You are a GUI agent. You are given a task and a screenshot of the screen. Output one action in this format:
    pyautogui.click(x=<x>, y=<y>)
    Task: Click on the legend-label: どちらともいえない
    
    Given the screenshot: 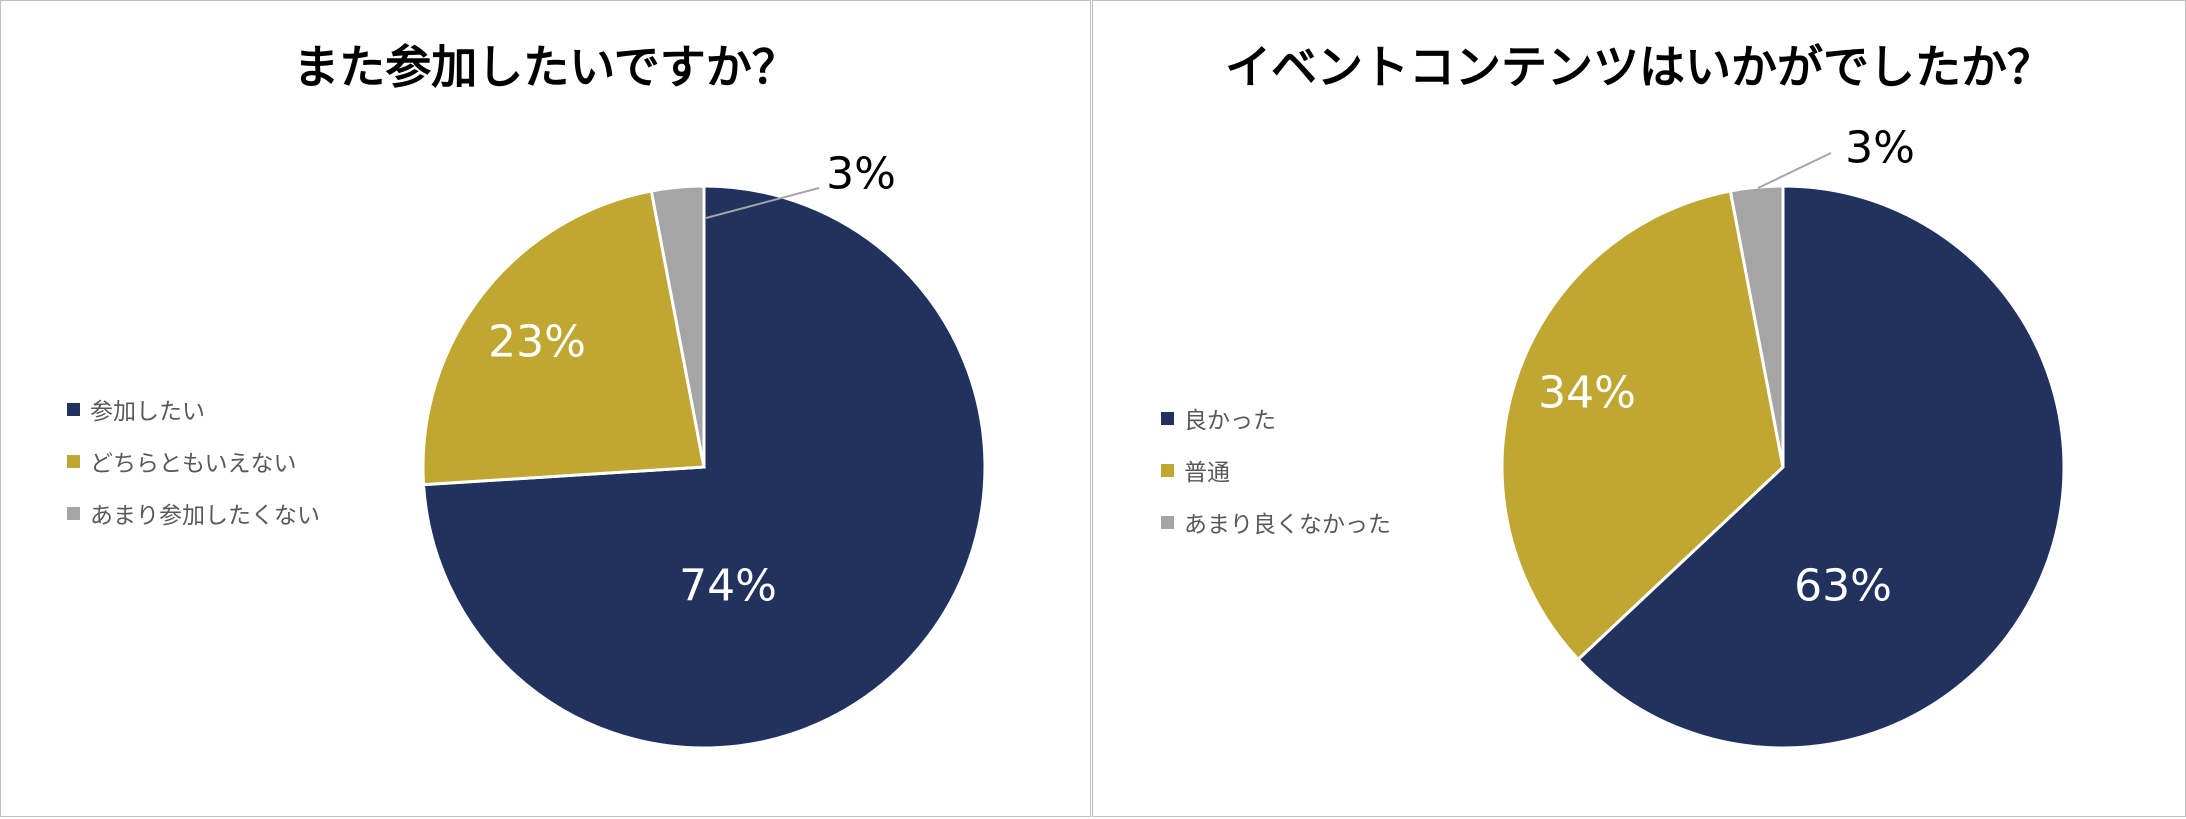 What is the action you would take?
    pyautogui.click(x=193, y=464)
    